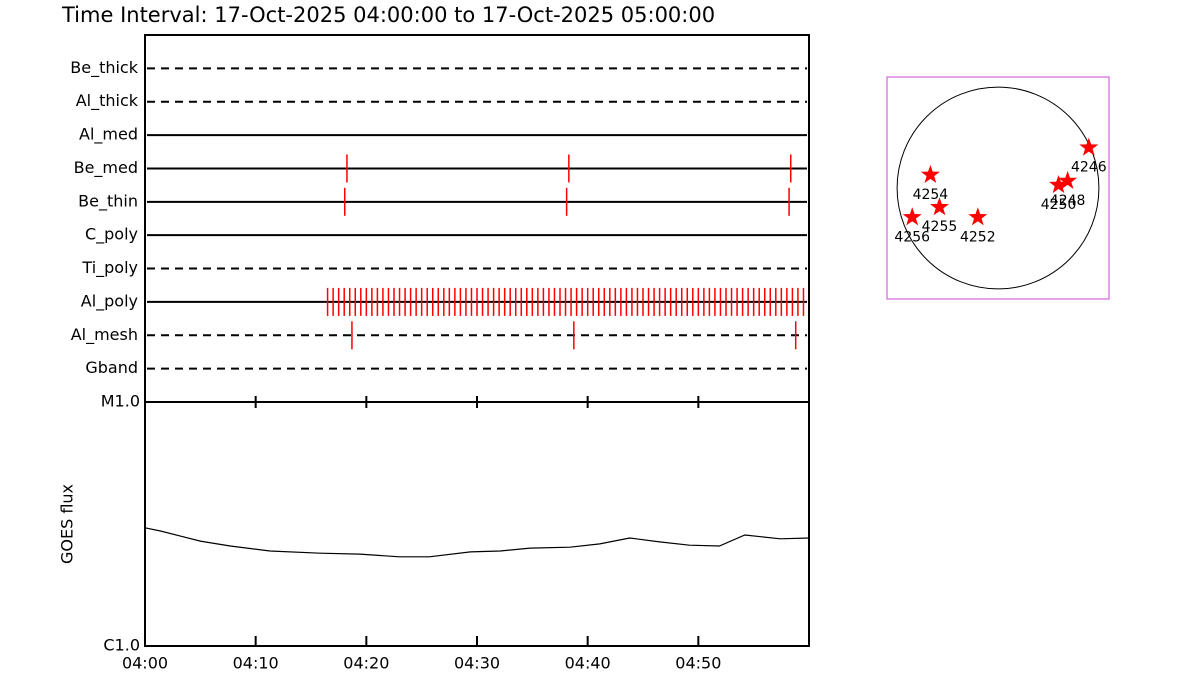 This screenshot has height=700, width=1200. Describe the element at coordinates (256, 663) in the screenshot. I see `x-tick-label: 04:10` at that location.